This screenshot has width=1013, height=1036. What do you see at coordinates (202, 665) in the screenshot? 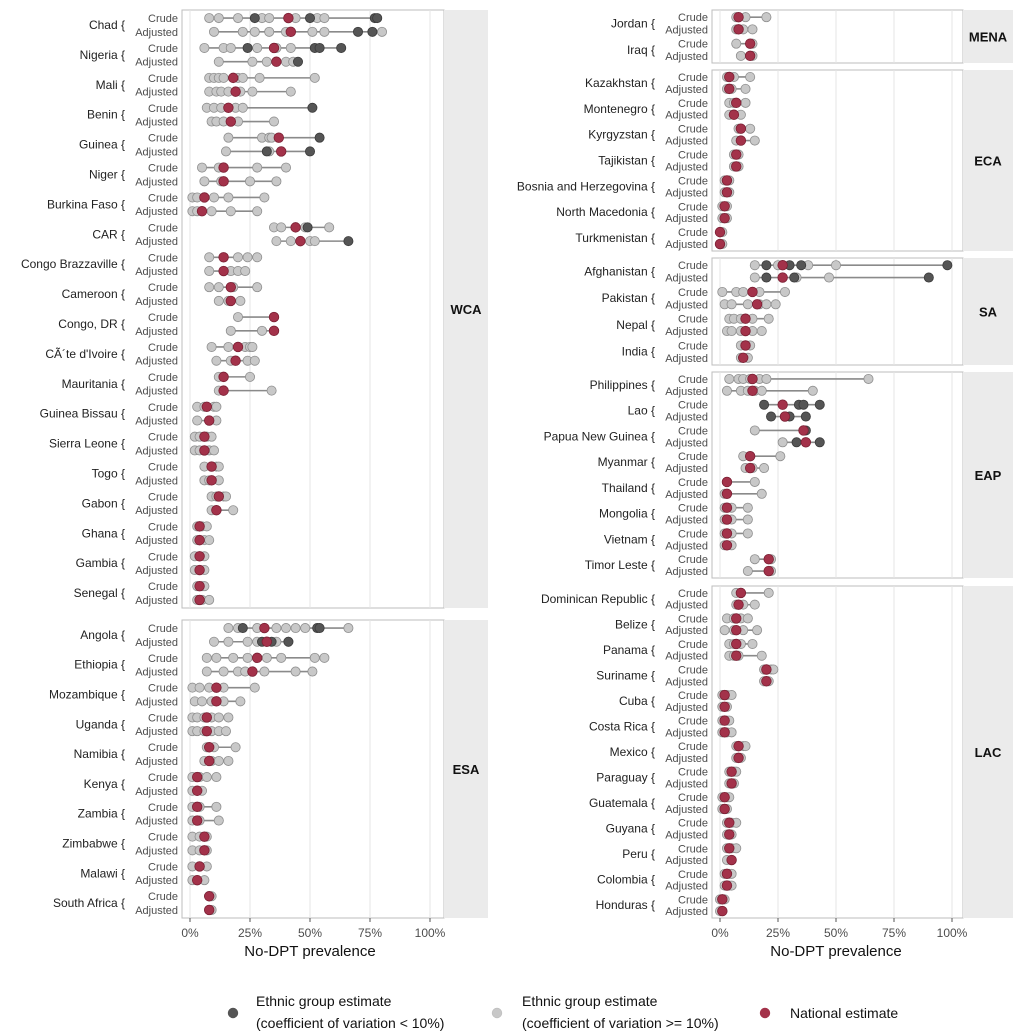
I see `country-ethiopia: Ethiopia {Crude Adjusted` at bounding box center [202, 665].